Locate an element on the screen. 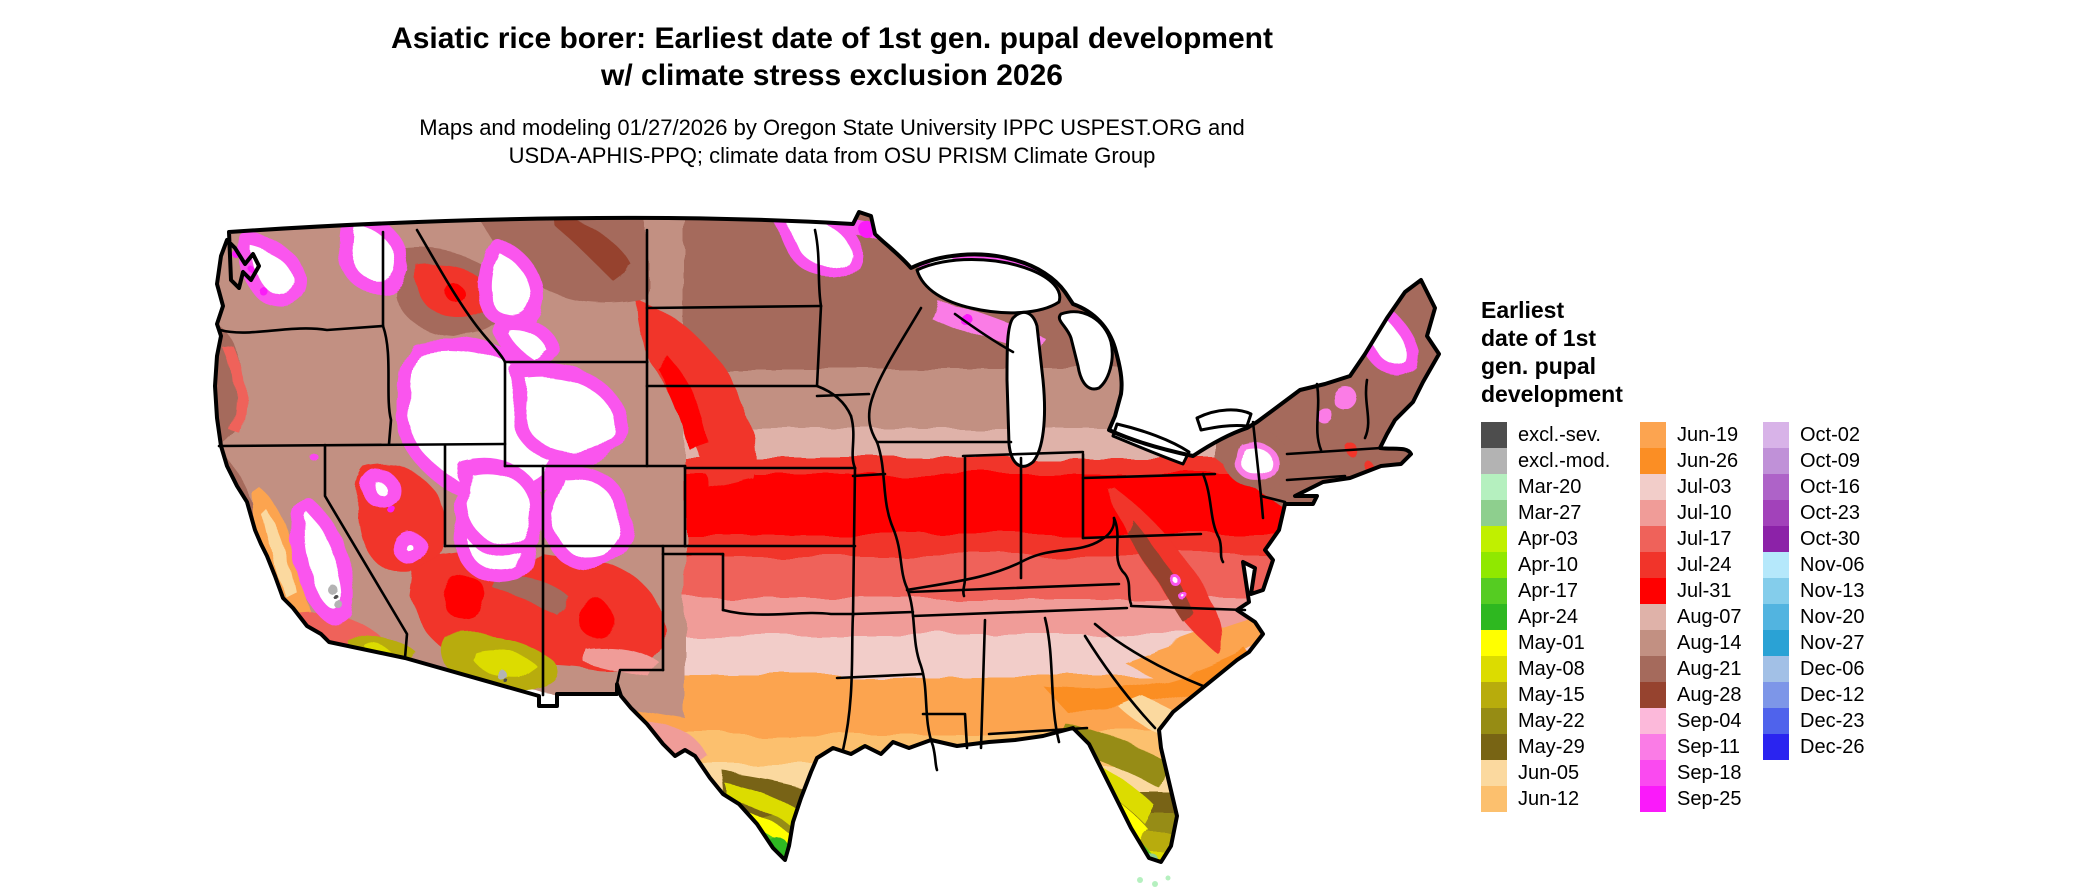 The image size is (2100, 892). legend-entry: Jul-10 is located at coordinates (1691, 513).